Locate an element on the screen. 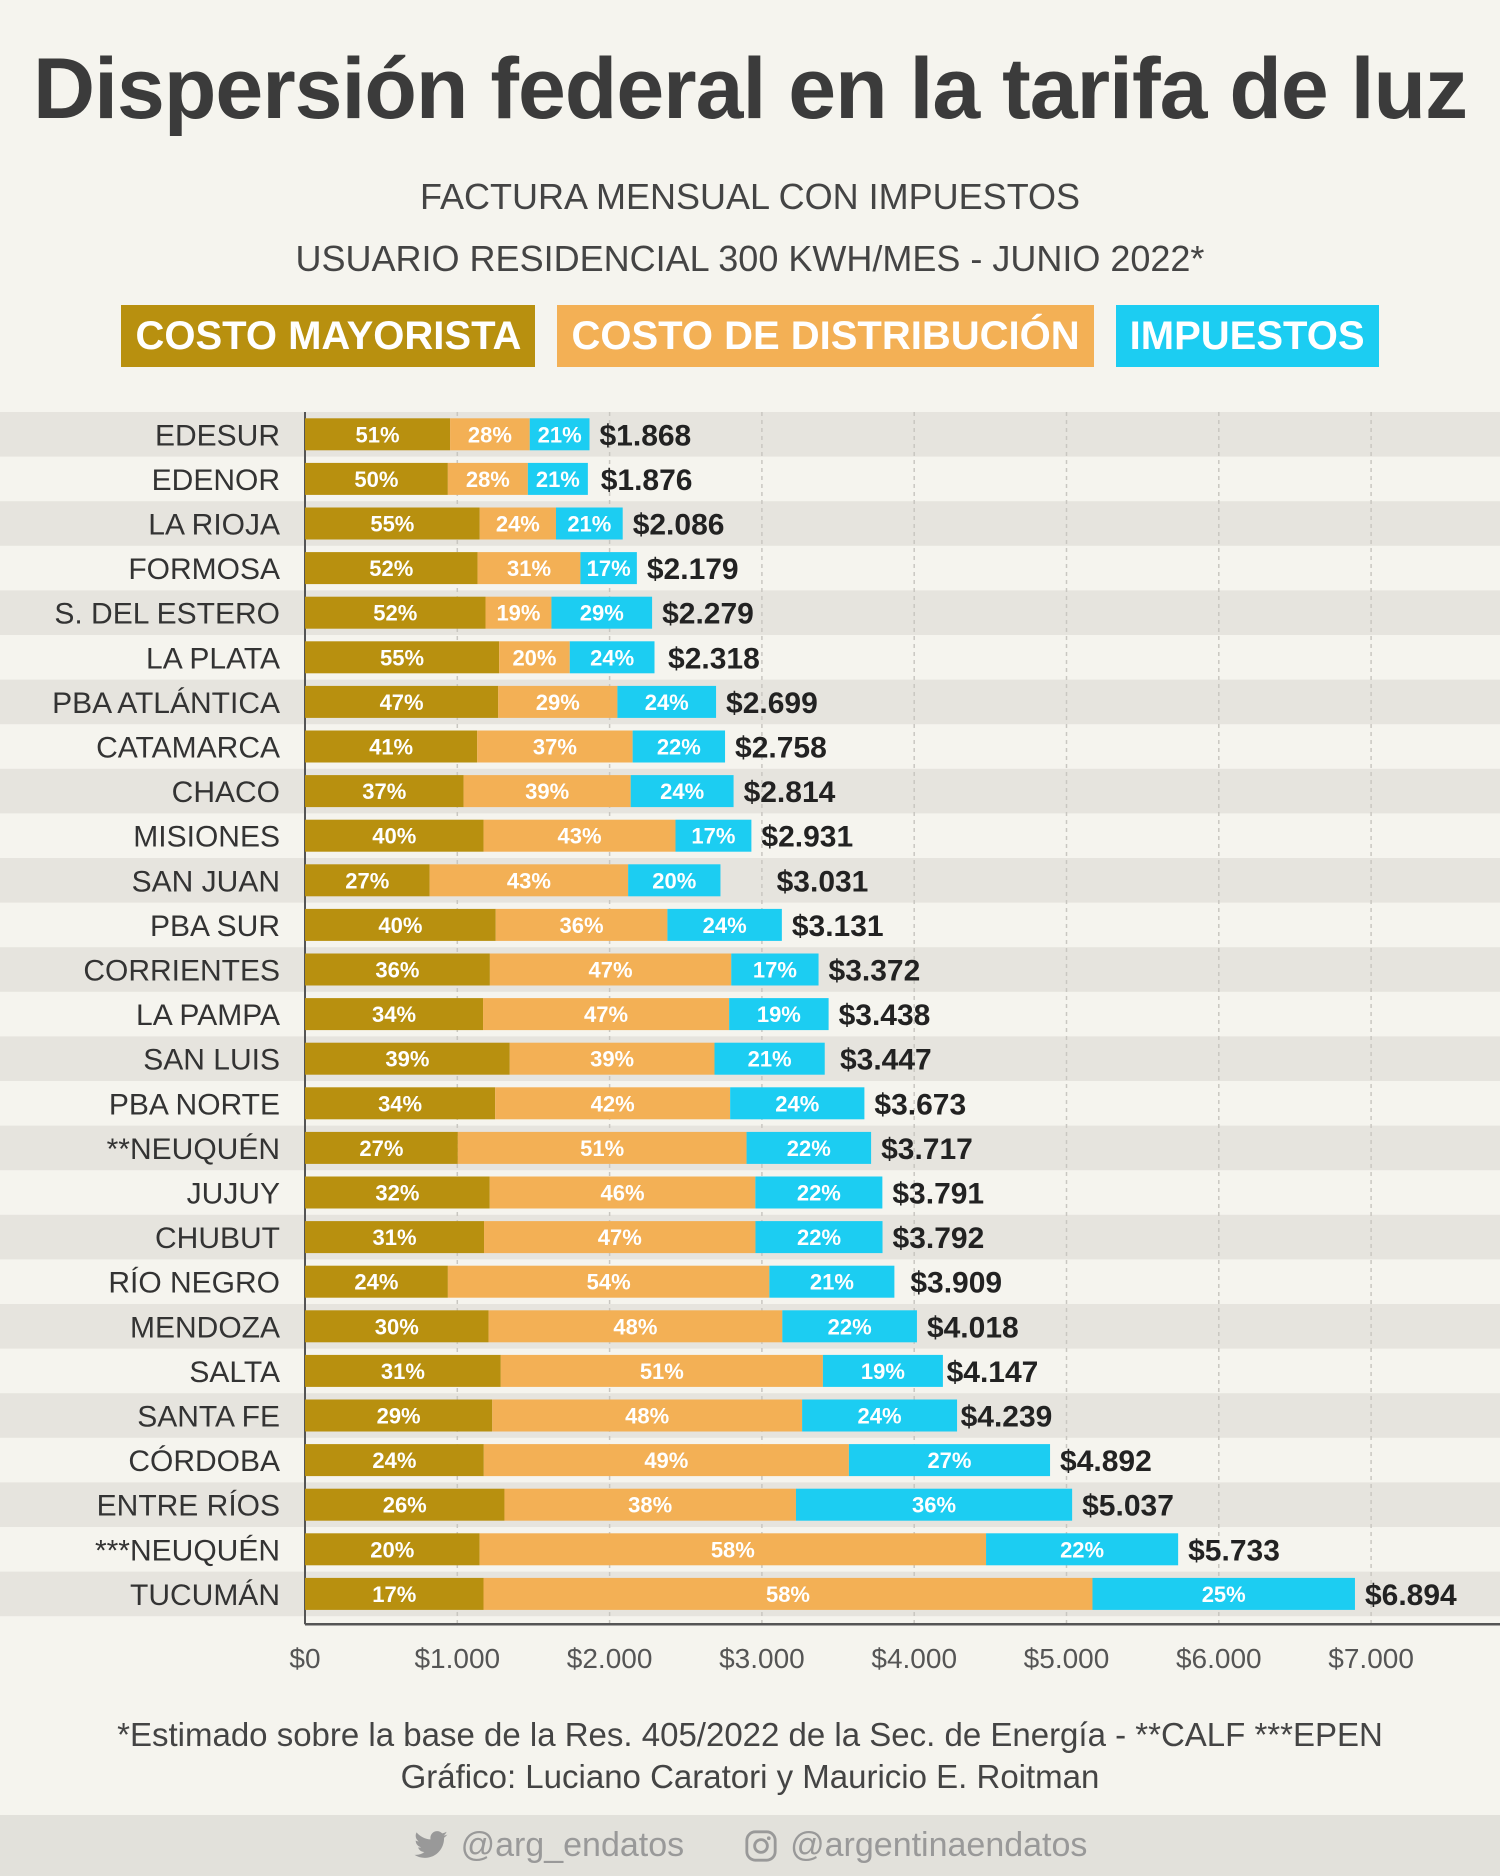 This screenshot has height=1876, width=1500. segment-pct-label: 31% is located at coordinates (403, 1371).